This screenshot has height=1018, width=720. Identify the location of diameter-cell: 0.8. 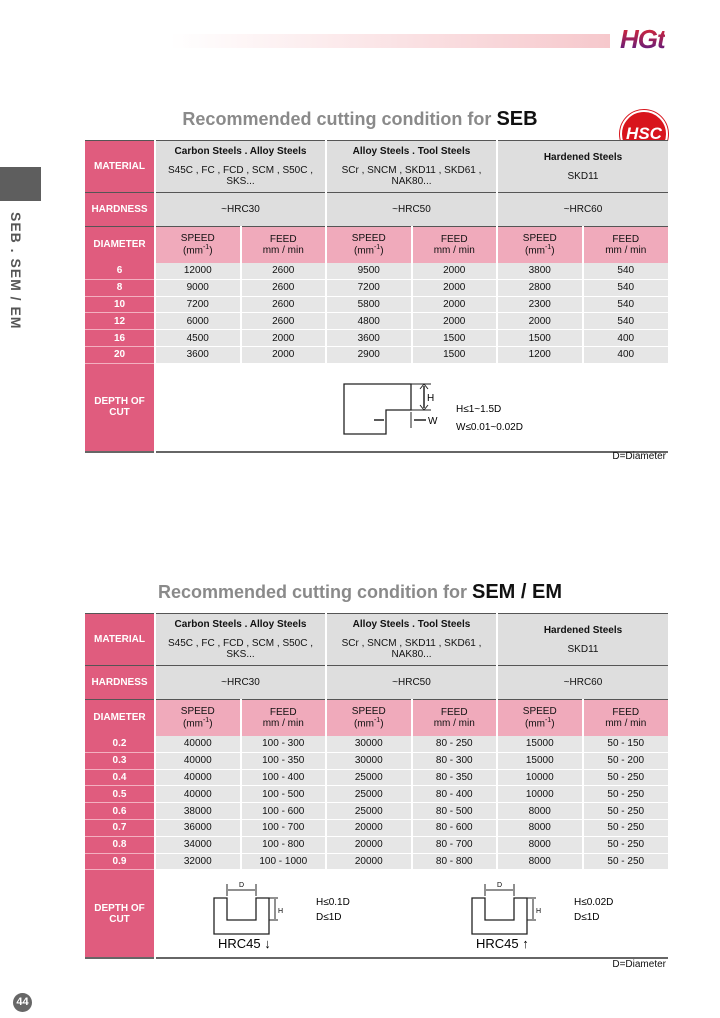
(120, 845).